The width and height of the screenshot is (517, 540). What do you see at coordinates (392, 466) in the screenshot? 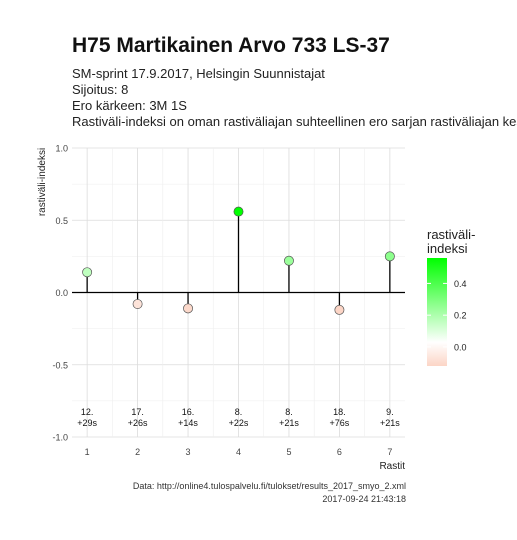
I see `x-axis-label: Rastit` at bounding box center [392, 466].